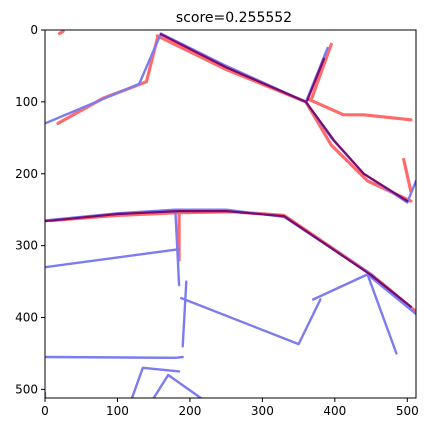 Image resolution: width=431 pixels, height=433 pixels. I want to click on y-tick-label: 100, so click(26, 102).